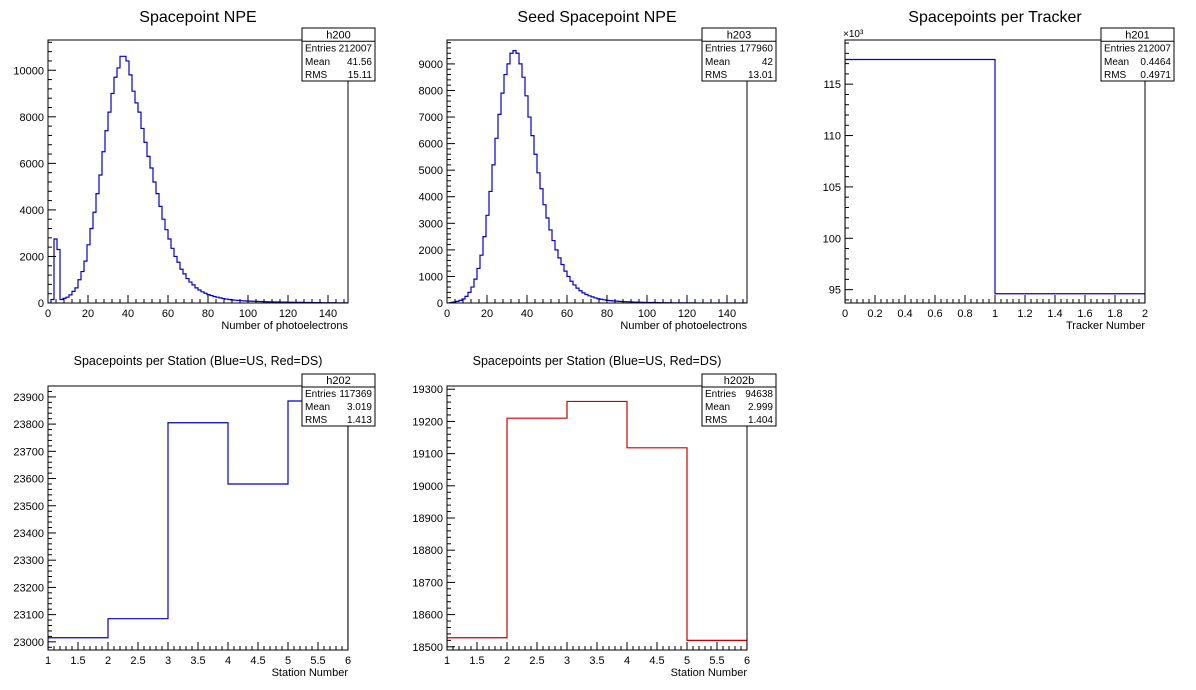  What do you see at coordinates (747, 661) in the screenshot?
I see `x-tick-label: 6` at bounding box center [747, 661].